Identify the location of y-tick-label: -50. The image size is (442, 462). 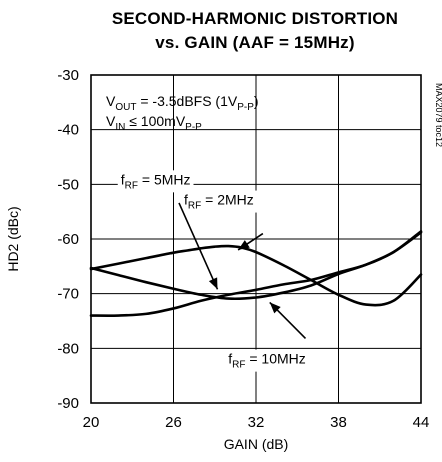
(68, 184).